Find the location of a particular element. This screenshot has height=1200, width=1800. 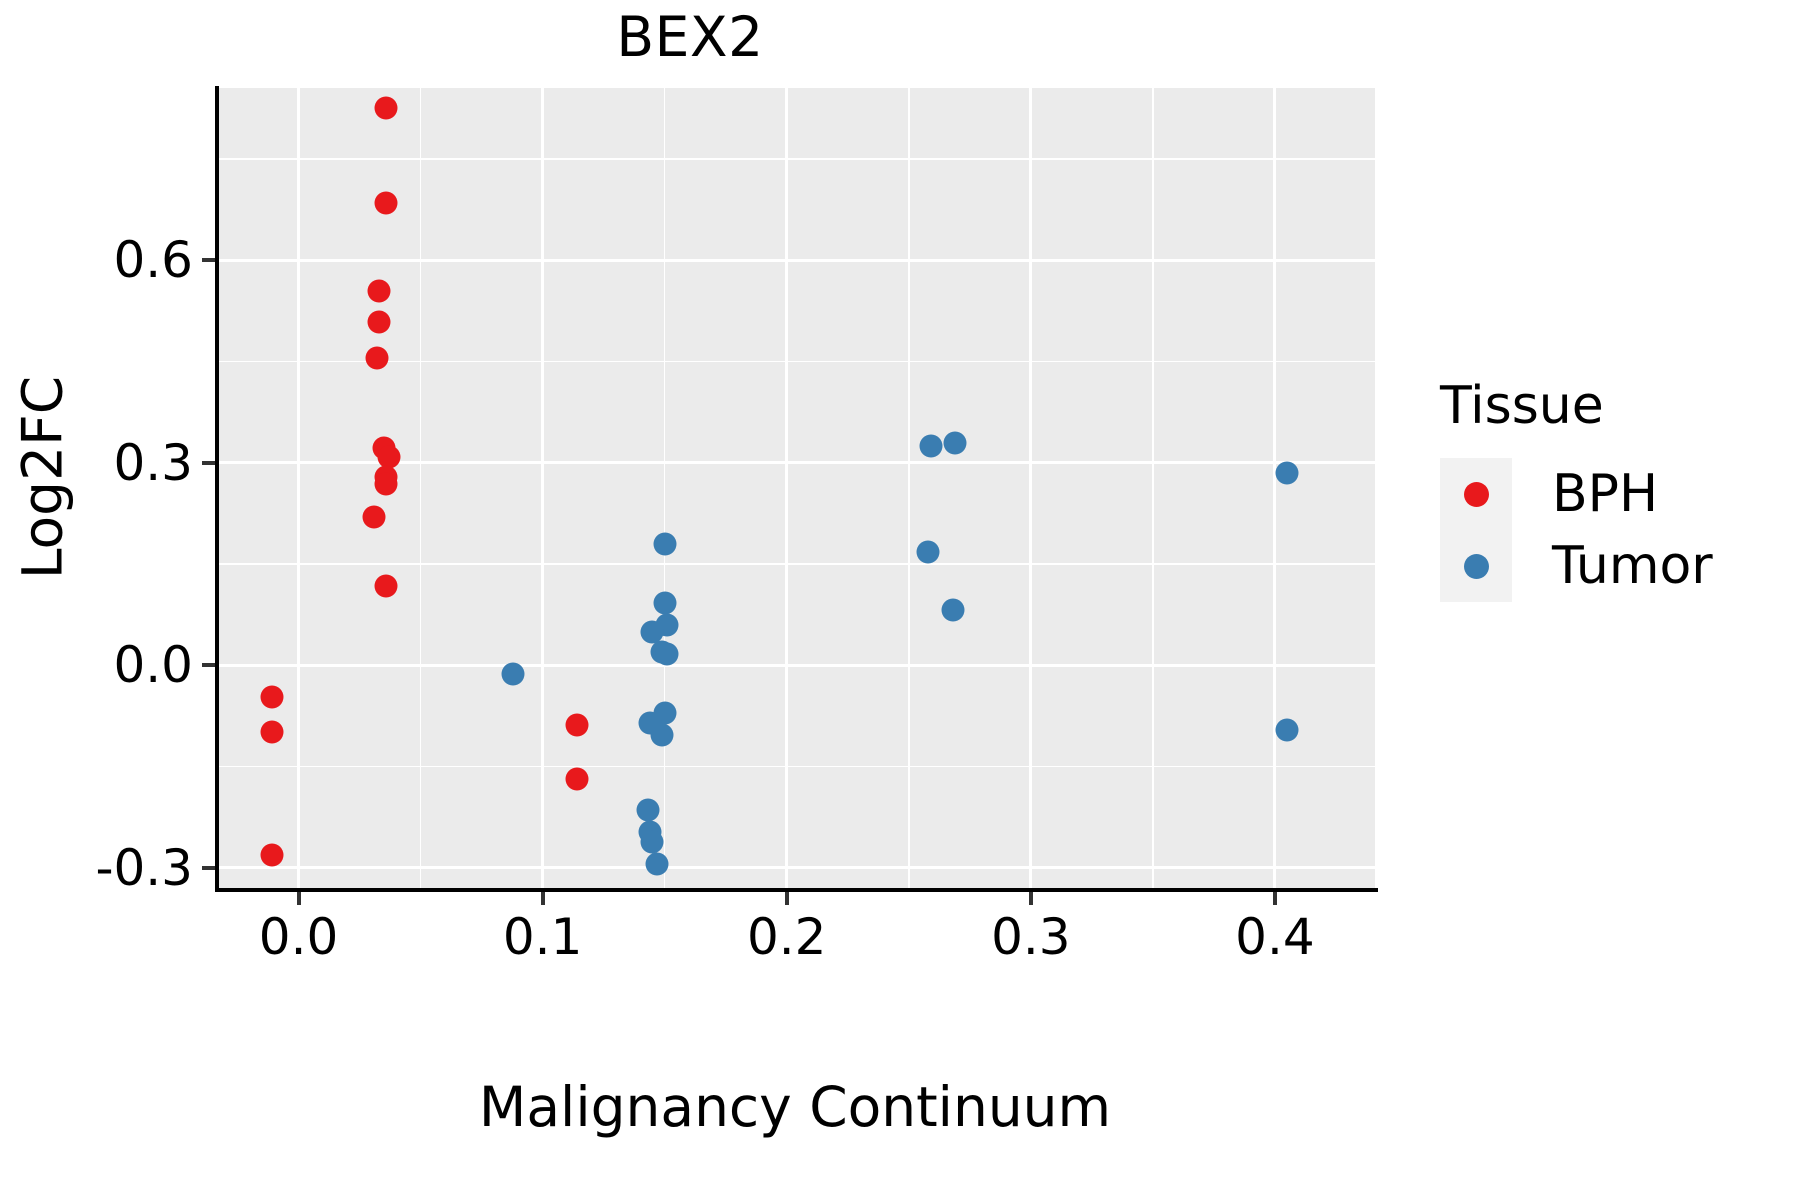

tumor-point-icon is located at coordinates (1476, 566).